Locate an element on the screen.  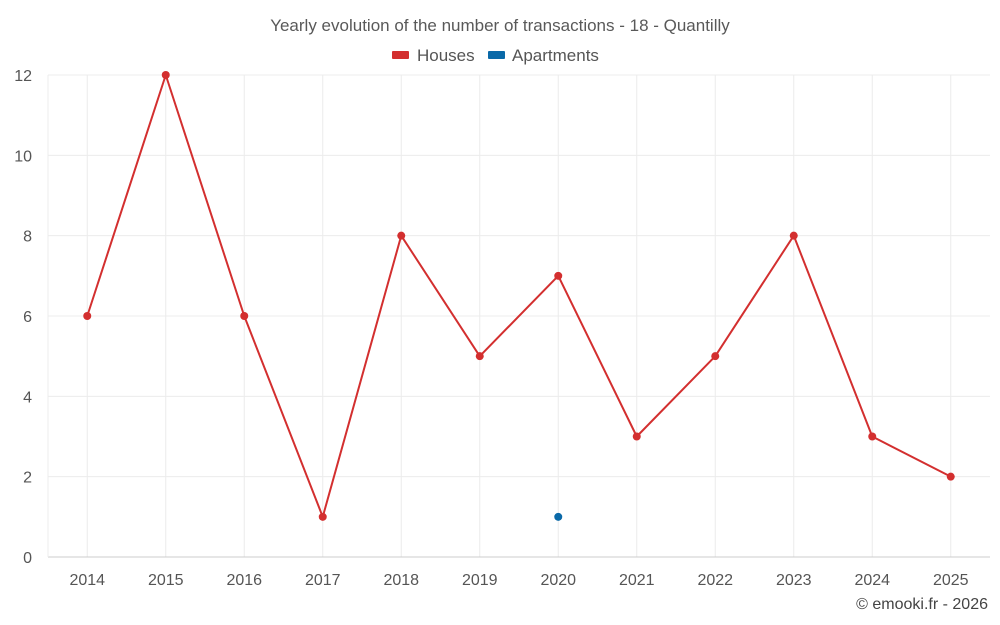
legend-swatch-apartments is located at coordinates (496, 55).